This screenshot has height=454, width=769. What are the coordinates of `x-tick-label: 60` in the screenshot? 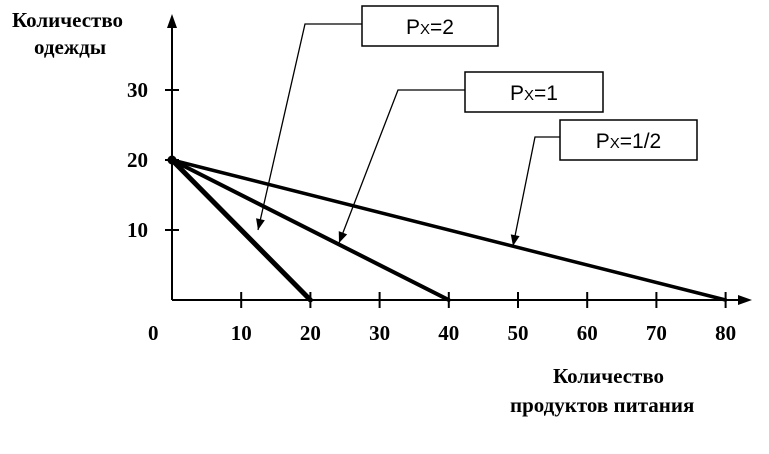 It's located at (587, 333).